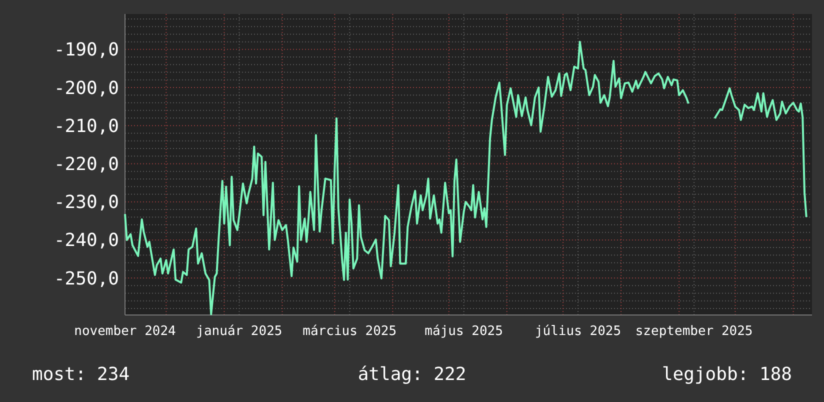  I want to click on x-tick-label: november 2024, so click(125, 331).